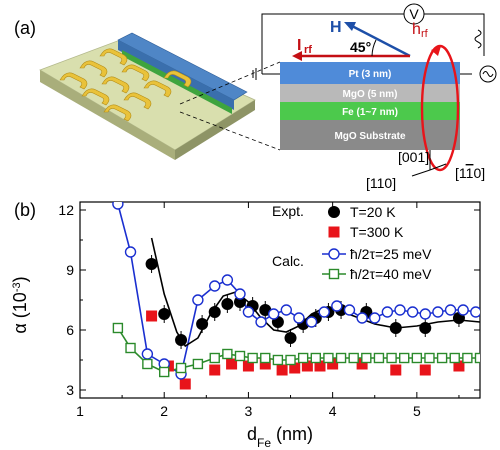 This screenshot has width=500, height=450. Describe the element at coordinates (414, 14) in the screenshot. I see `voltmeter-label: V` at that location.